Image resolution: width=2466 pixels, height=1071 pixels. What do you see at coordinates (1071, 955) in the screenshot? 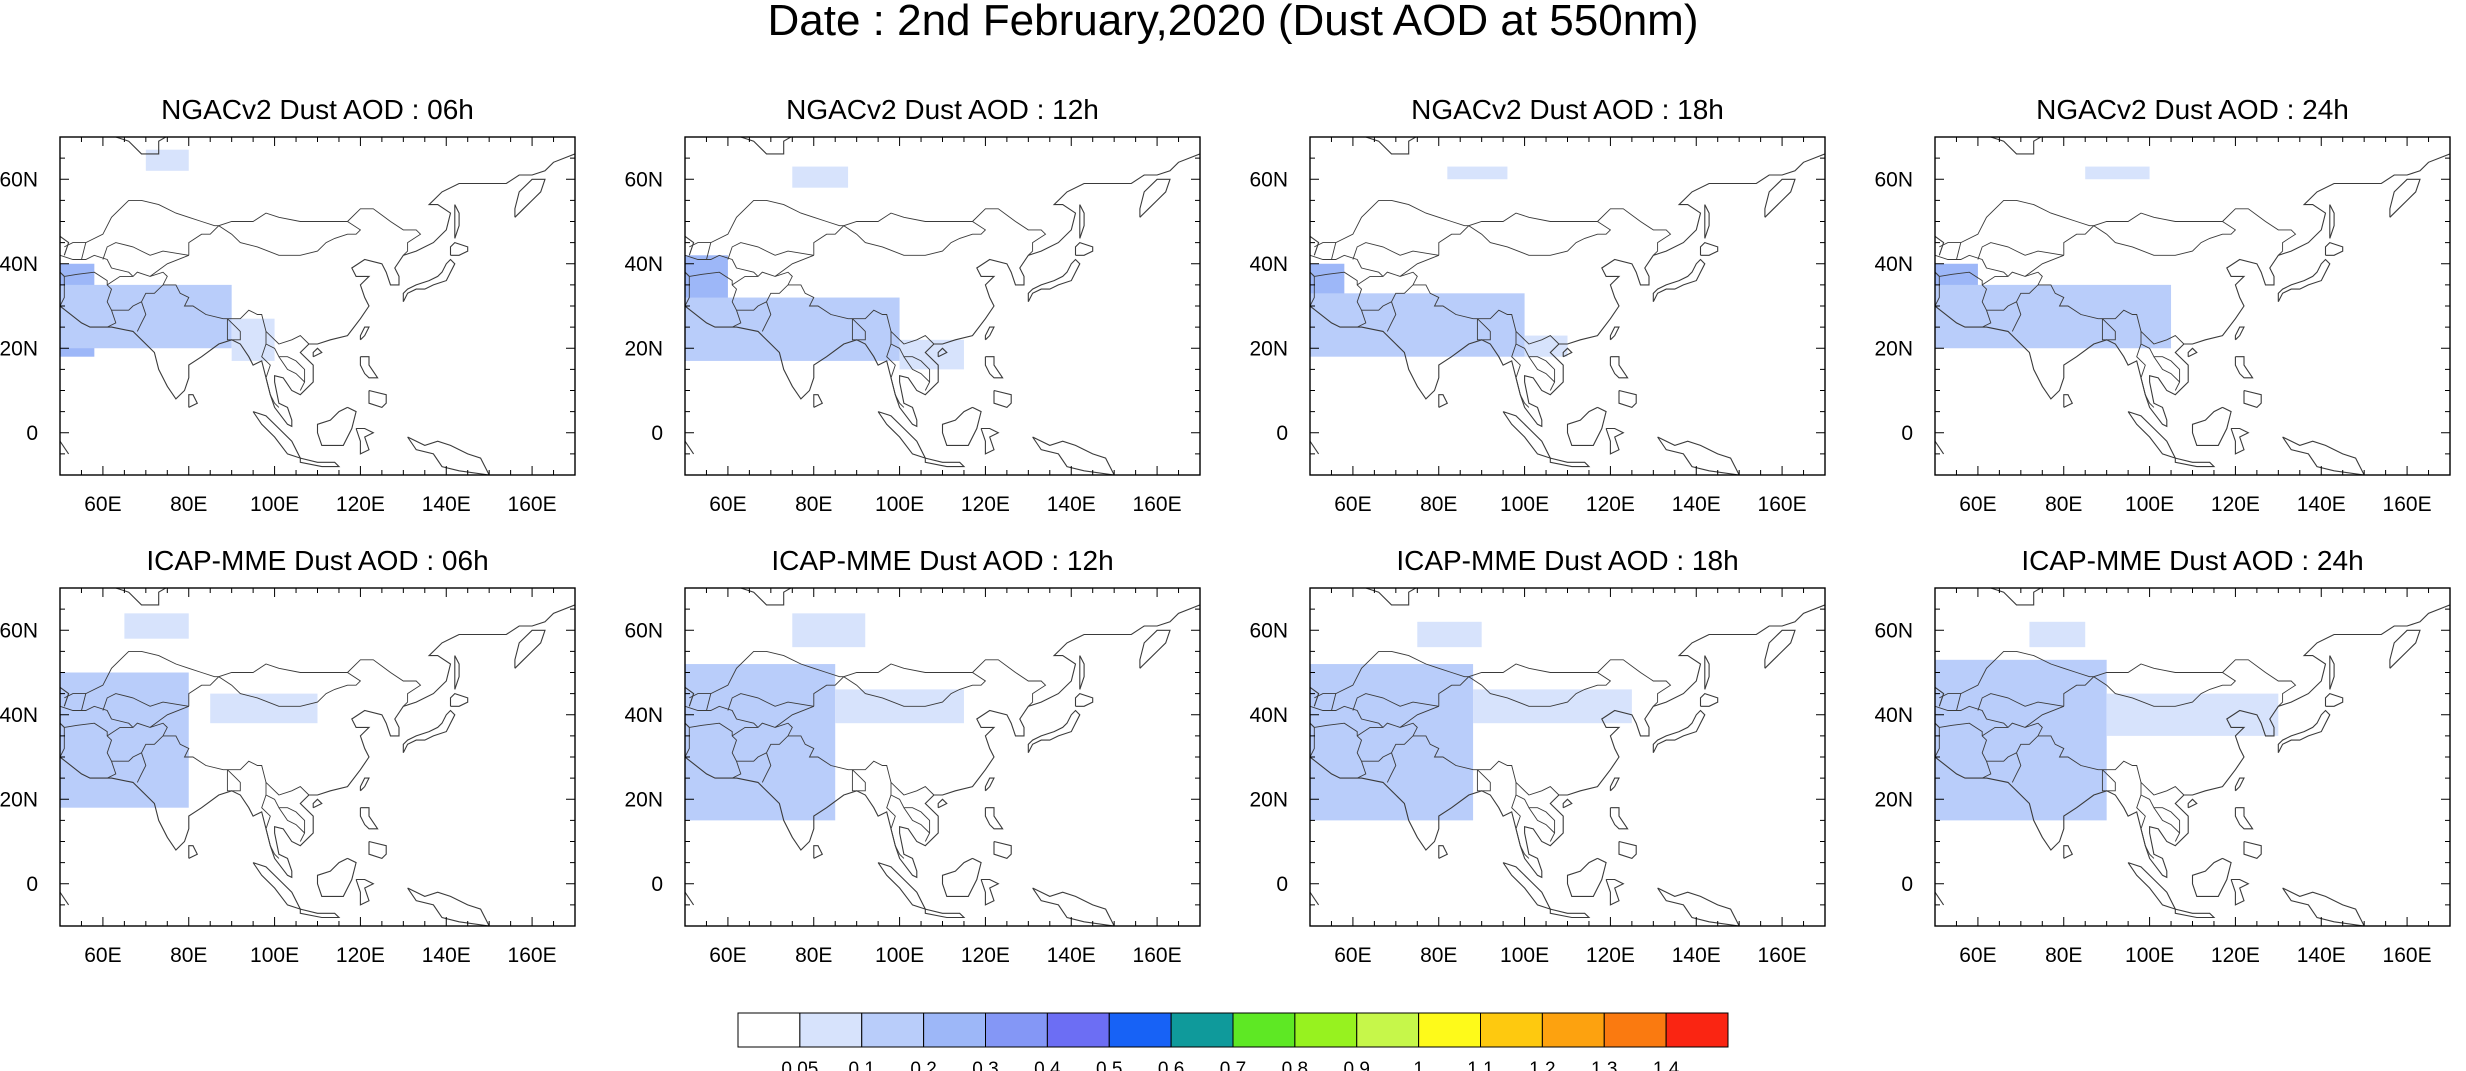
I see `x-tick-label: 140E` at bounding box center [1071, 955].